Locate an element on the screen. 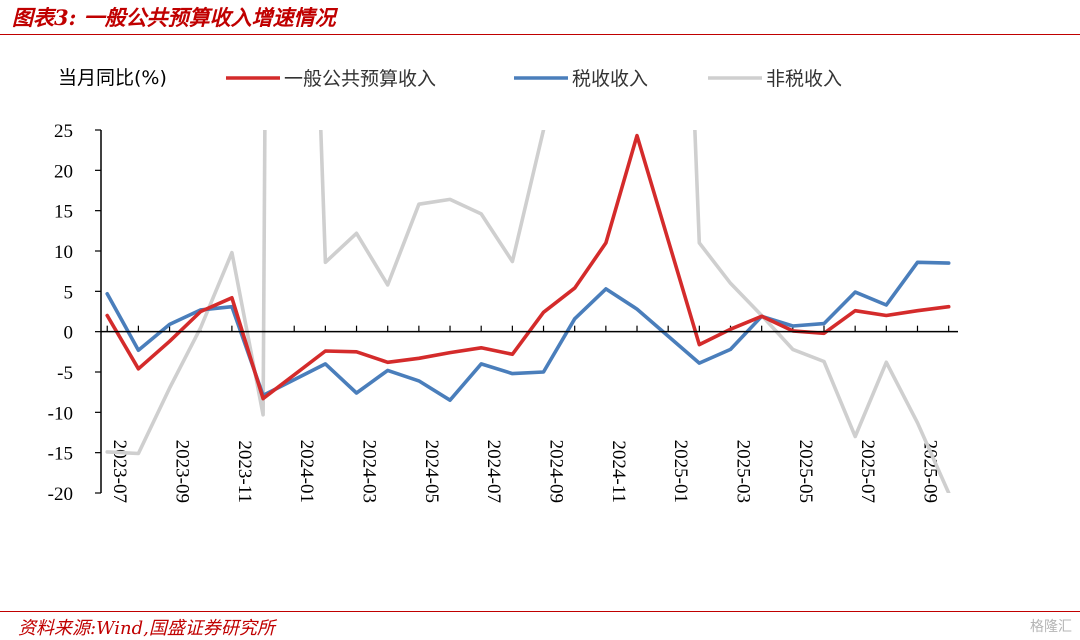  y-tick-label: 15 is located at coordinates (63, 212).